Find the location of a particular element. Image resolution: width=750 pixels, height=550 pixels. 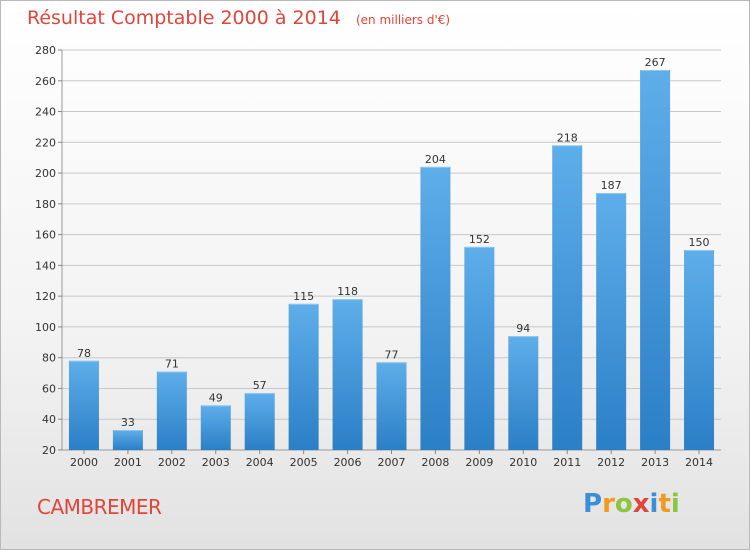

data-label: 218 is located at coordinates (567, 137).